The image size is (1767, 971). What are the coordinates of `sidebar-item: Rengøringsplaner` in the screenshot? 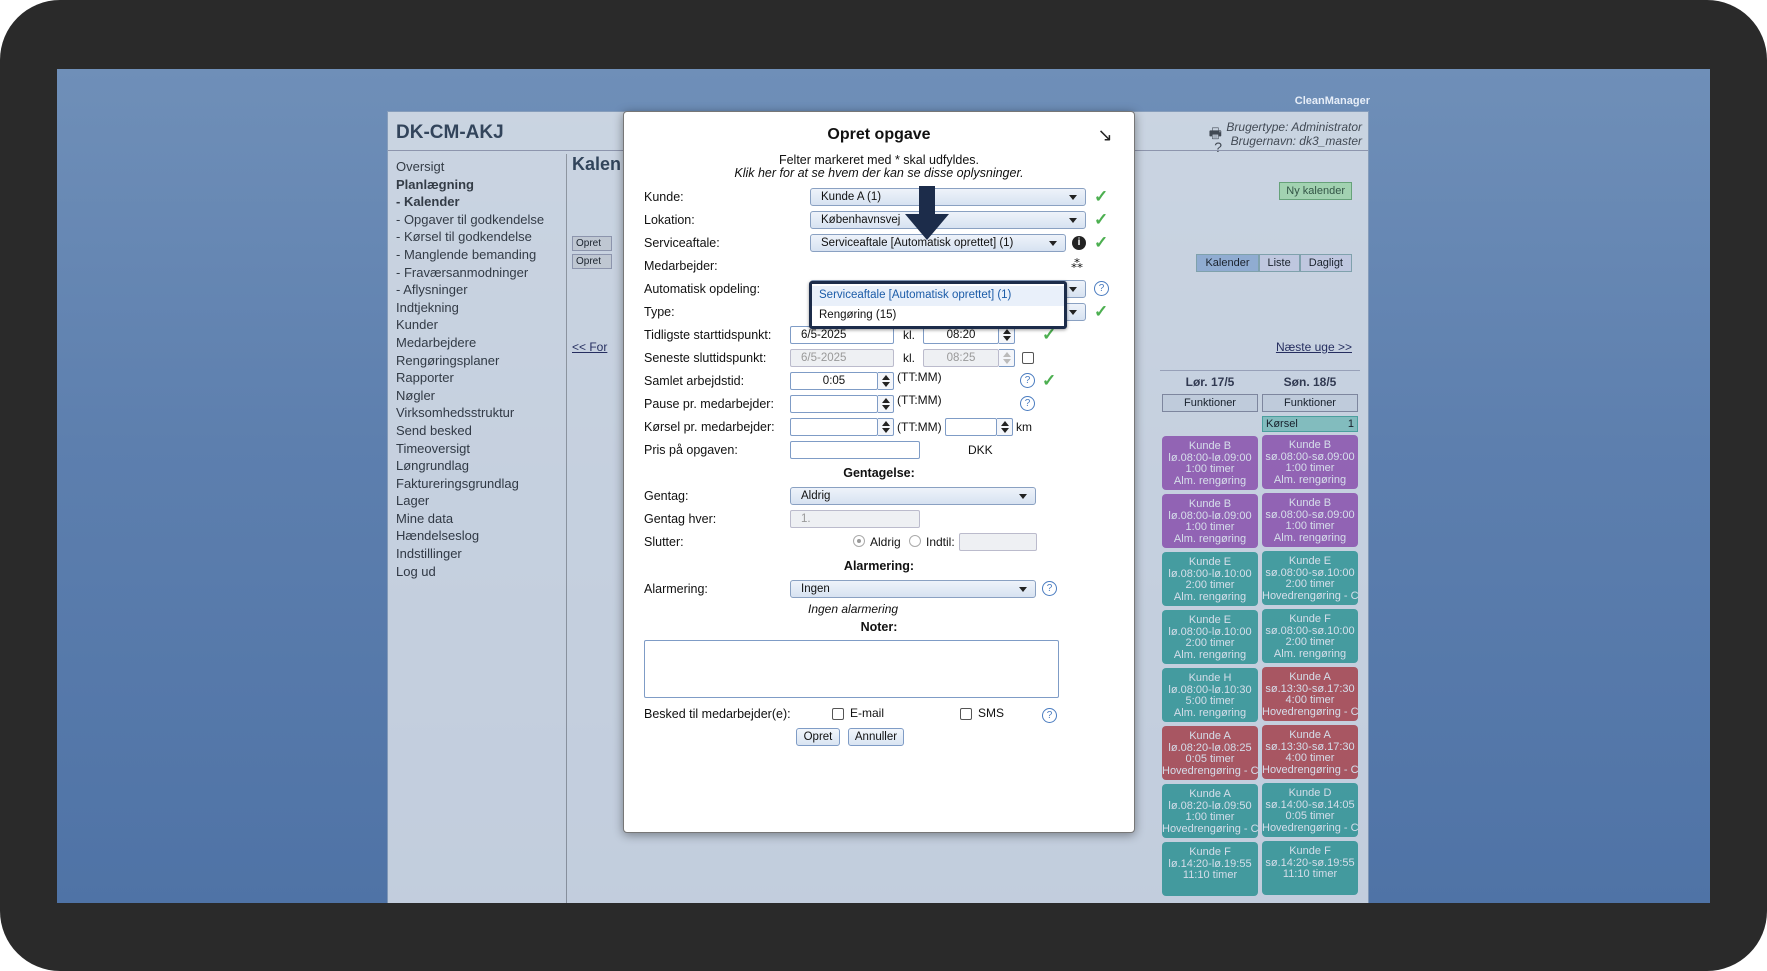 It's located at (448, 360).